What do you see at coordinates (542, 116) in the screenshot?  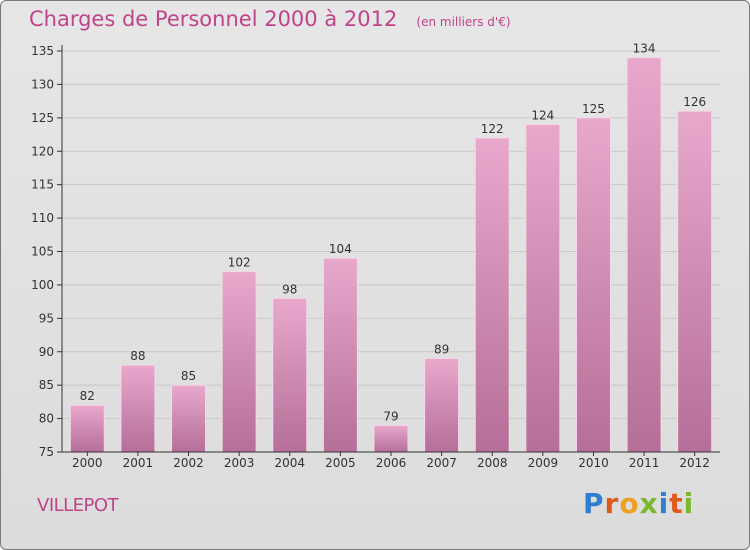 I see `bar-value-label: 124` at bounding box center [542, 116].